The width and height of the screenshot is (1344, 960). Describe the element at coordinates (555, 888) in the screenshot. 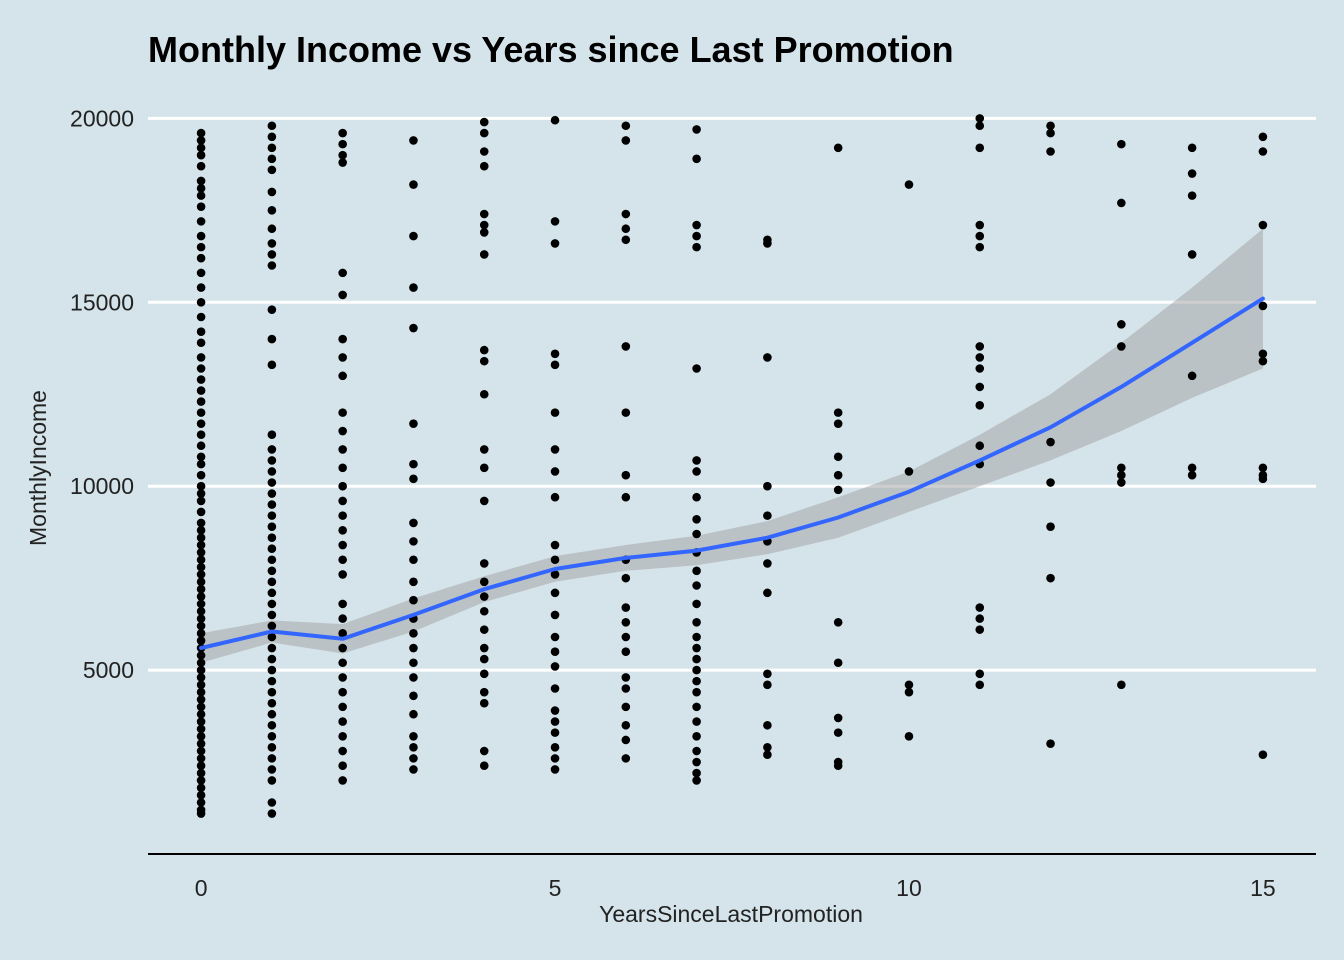

I see `x-tick-label: 5` at that location.